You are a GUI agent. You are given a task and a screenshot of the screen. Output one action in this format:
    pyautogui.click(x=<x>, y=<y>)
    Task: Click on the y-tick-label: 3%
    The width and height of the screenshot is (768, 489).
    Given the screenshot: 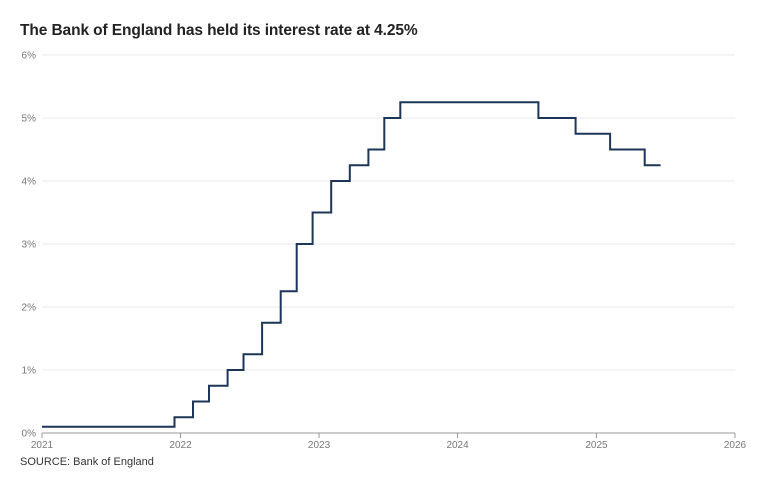 What is the action you would take?
    pyautogui.click(x=29, y=245)
    